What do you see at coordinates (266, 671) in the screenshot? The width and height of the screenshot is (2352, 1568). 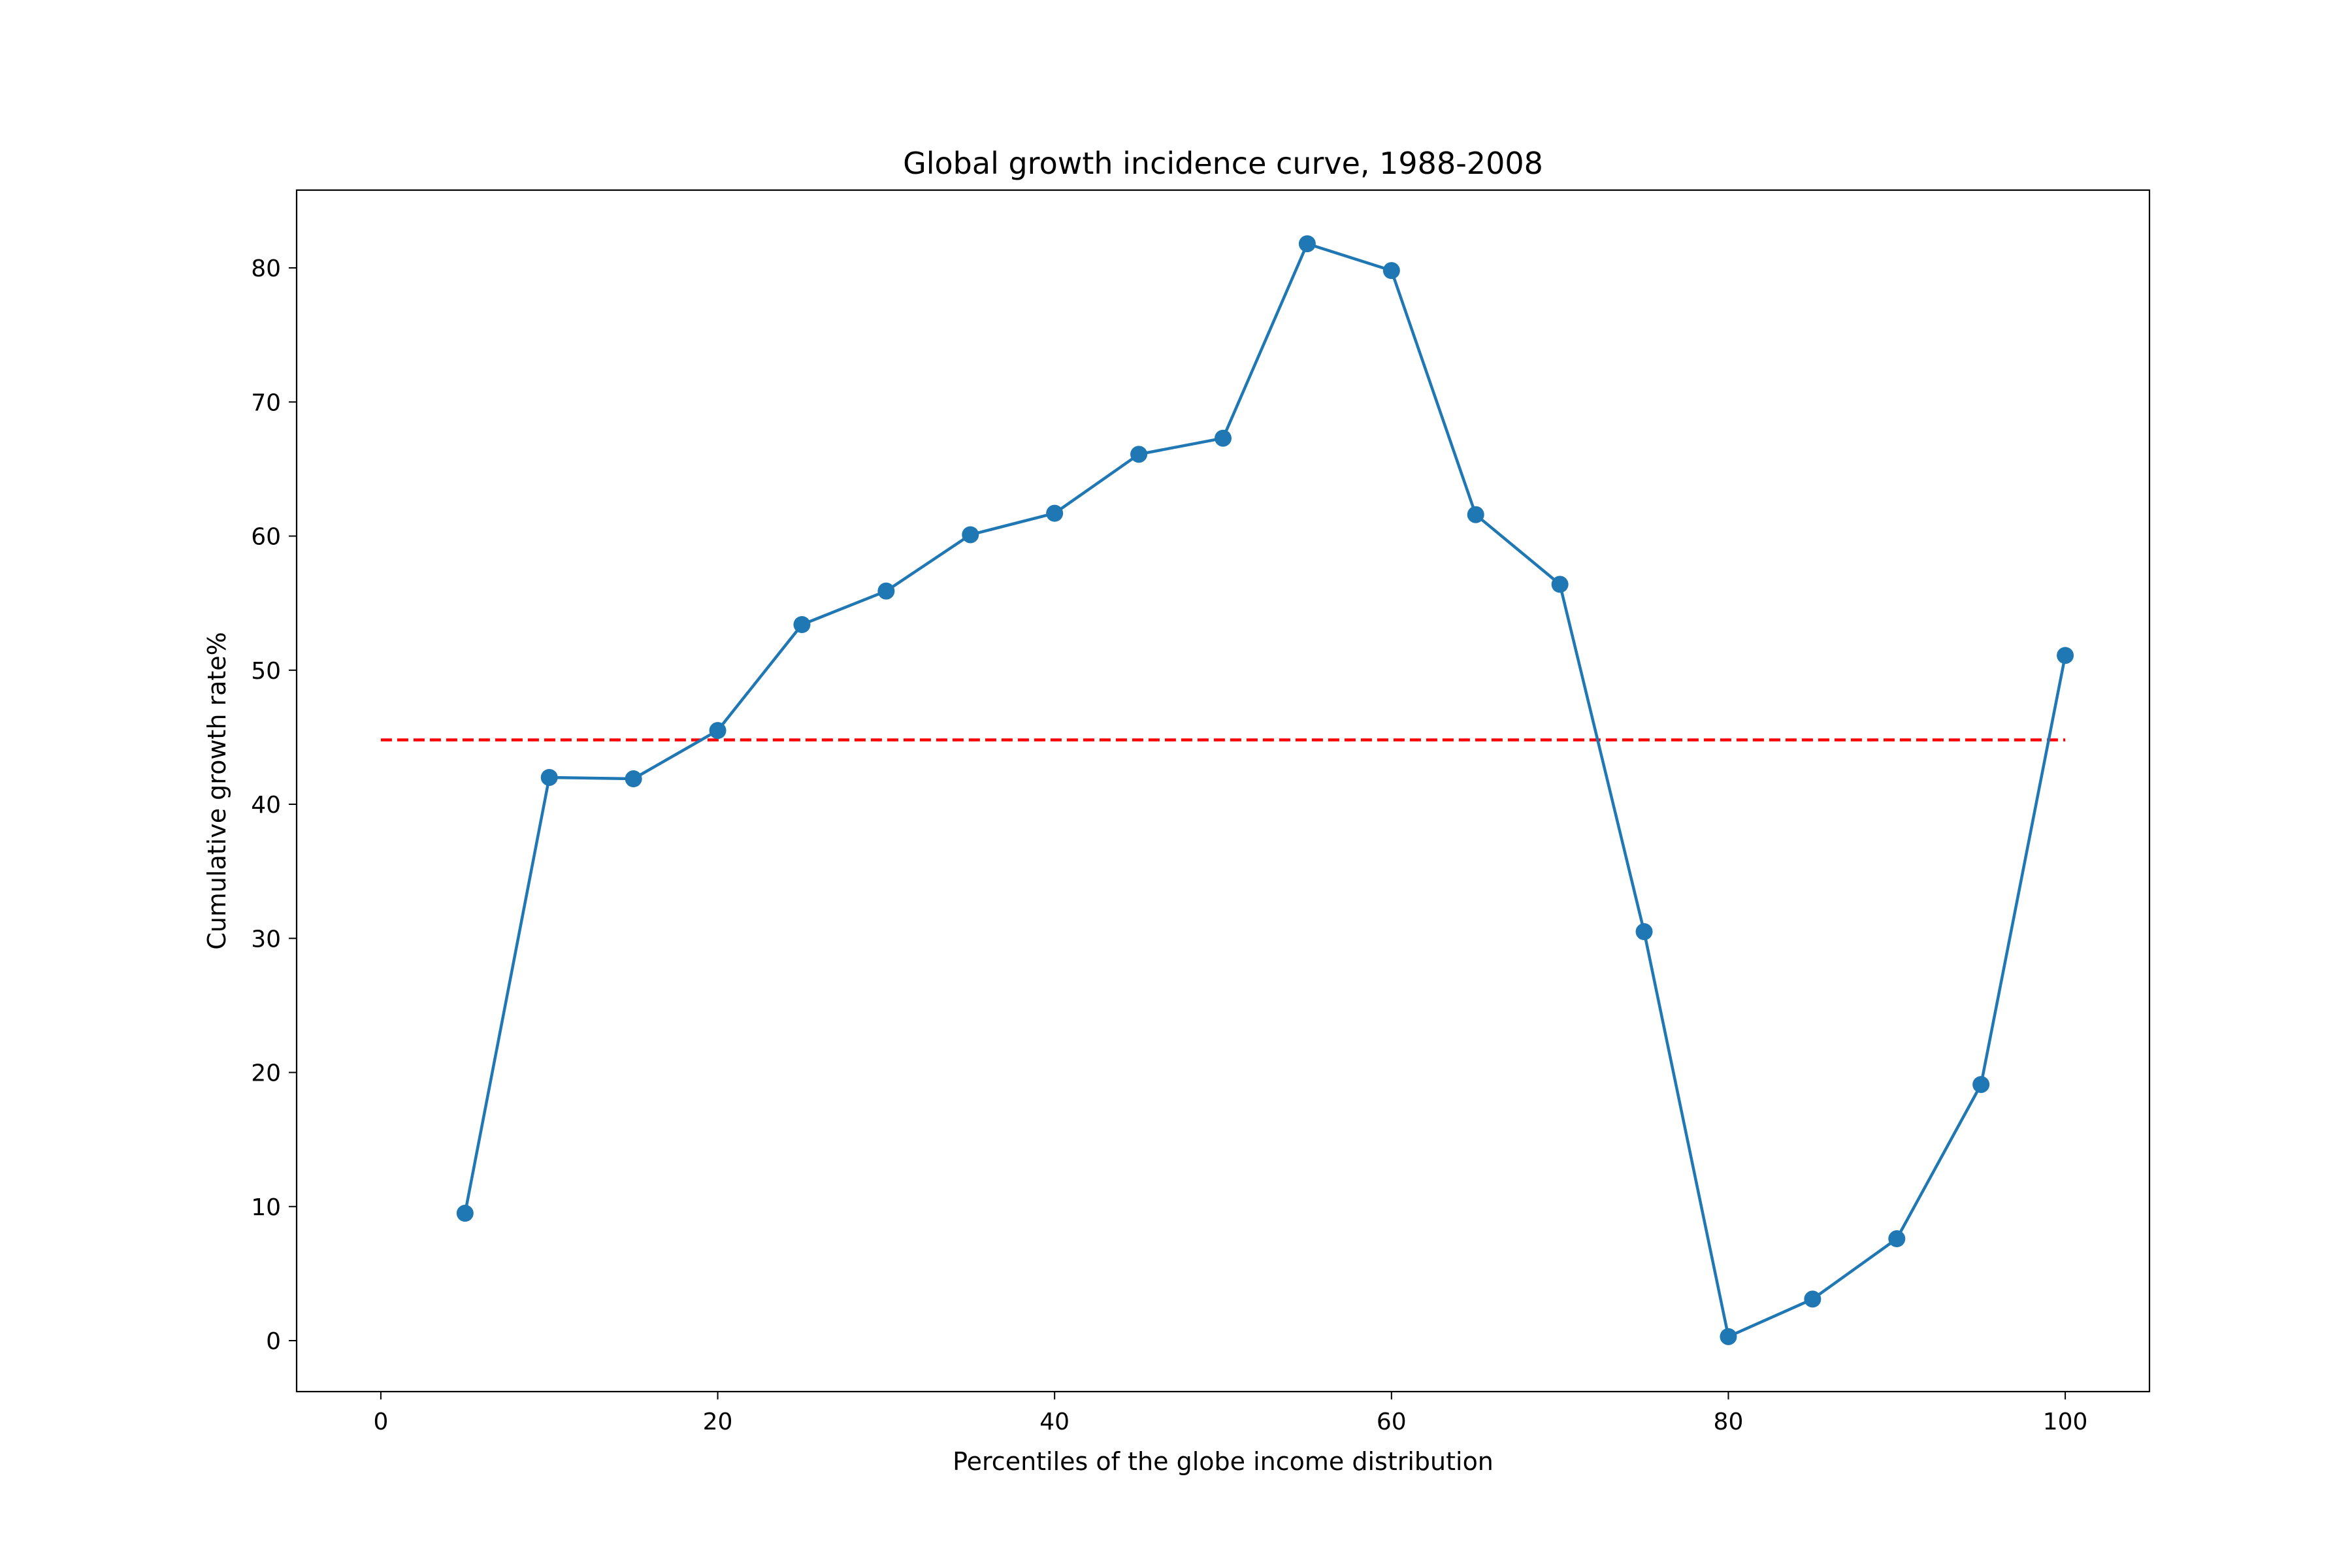 I see `y-tick-label: 50` at bounding box center [266, 671].